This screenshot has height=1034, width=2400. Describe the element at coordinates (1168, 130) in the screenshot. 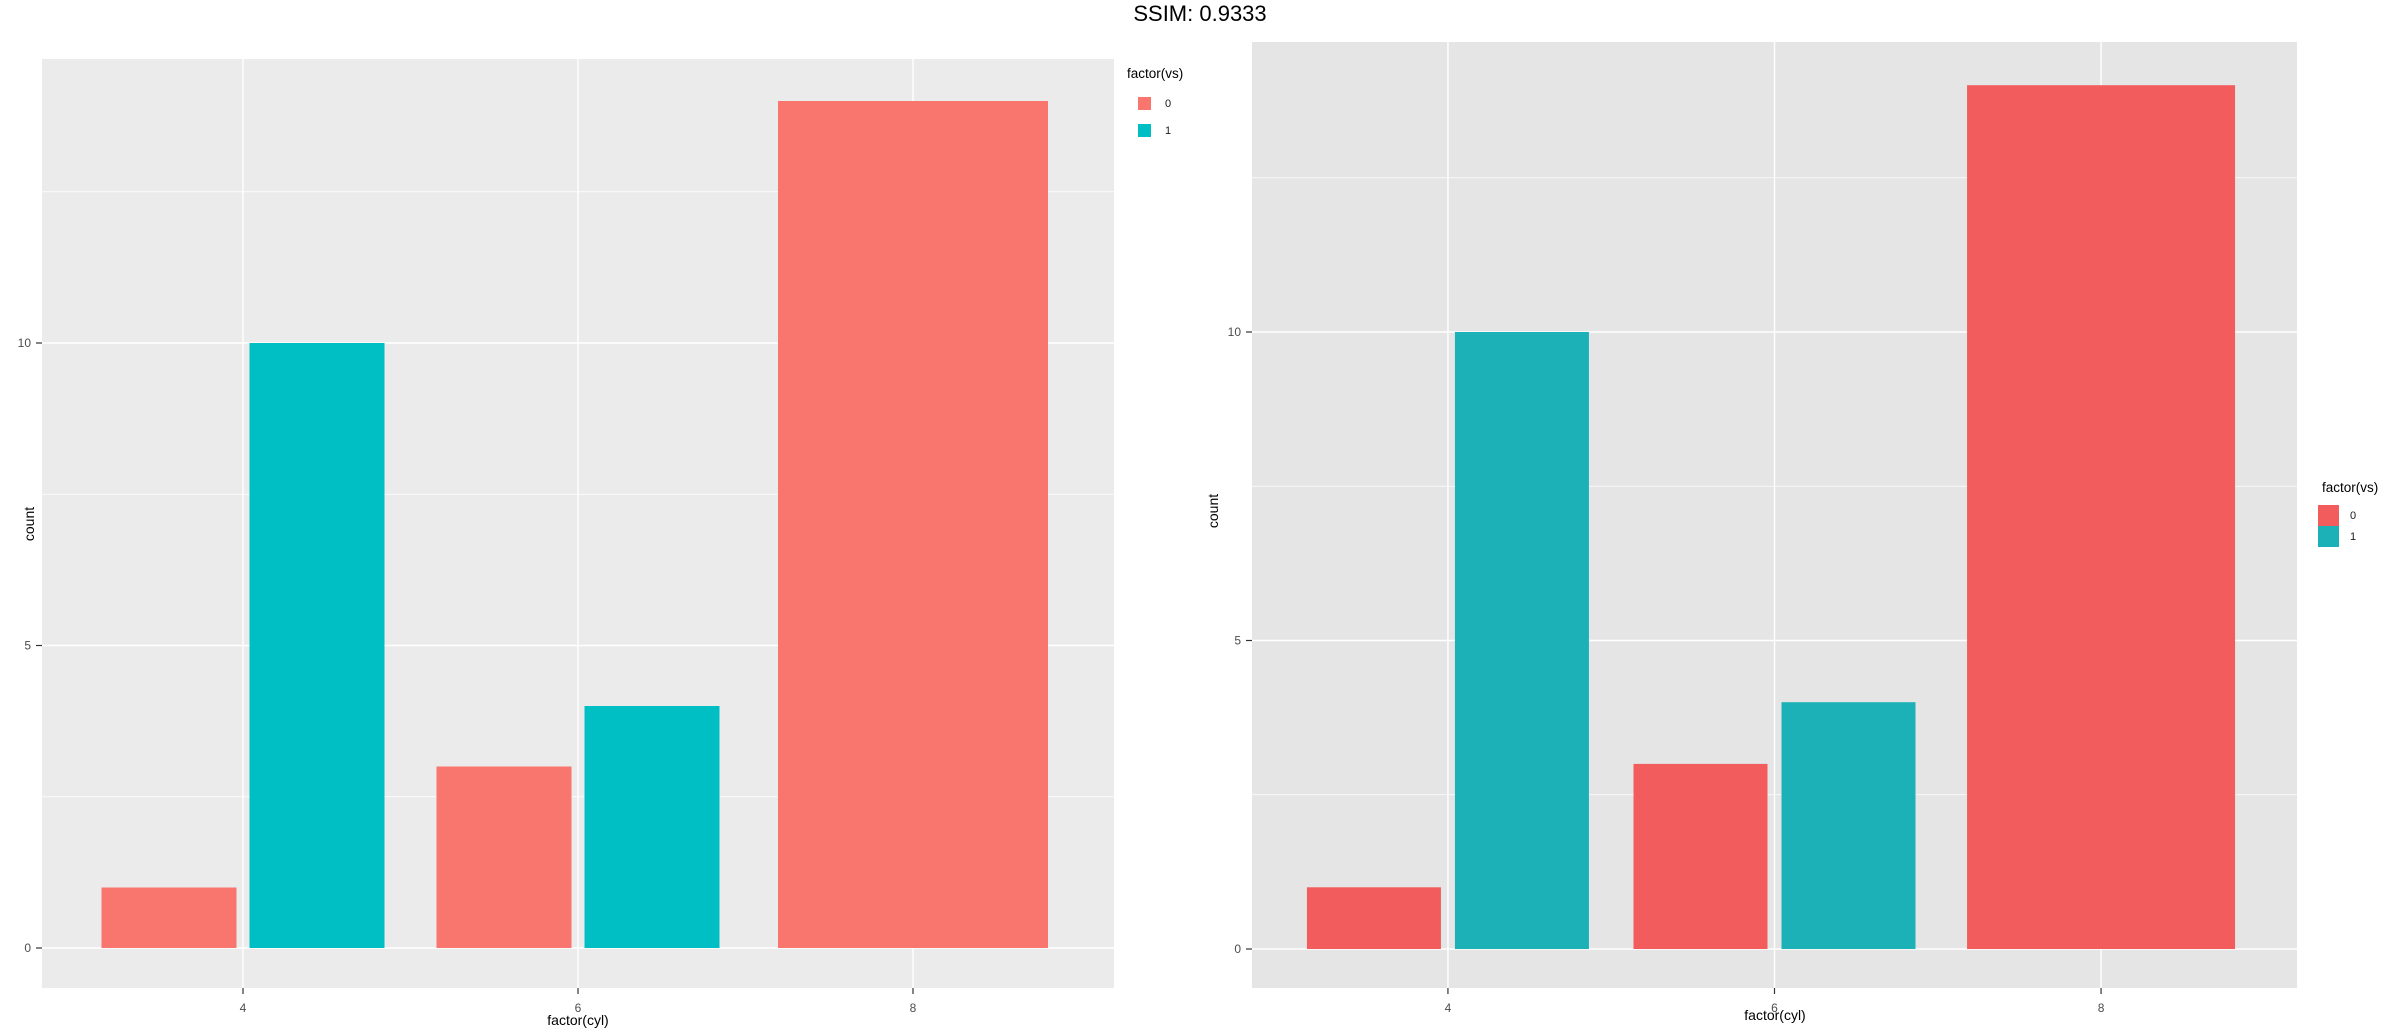

I see `left-legend-label-1: 1` at that location.